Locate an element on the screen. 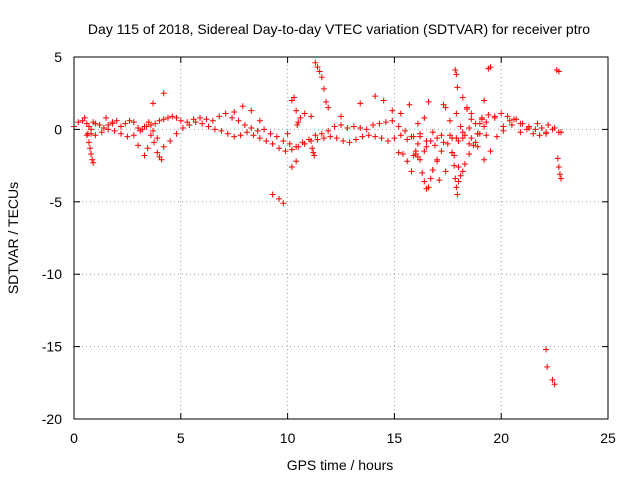 This screenshot has width=640, height=480. x-tick-label: 15 is located at coordinates (395, 438).